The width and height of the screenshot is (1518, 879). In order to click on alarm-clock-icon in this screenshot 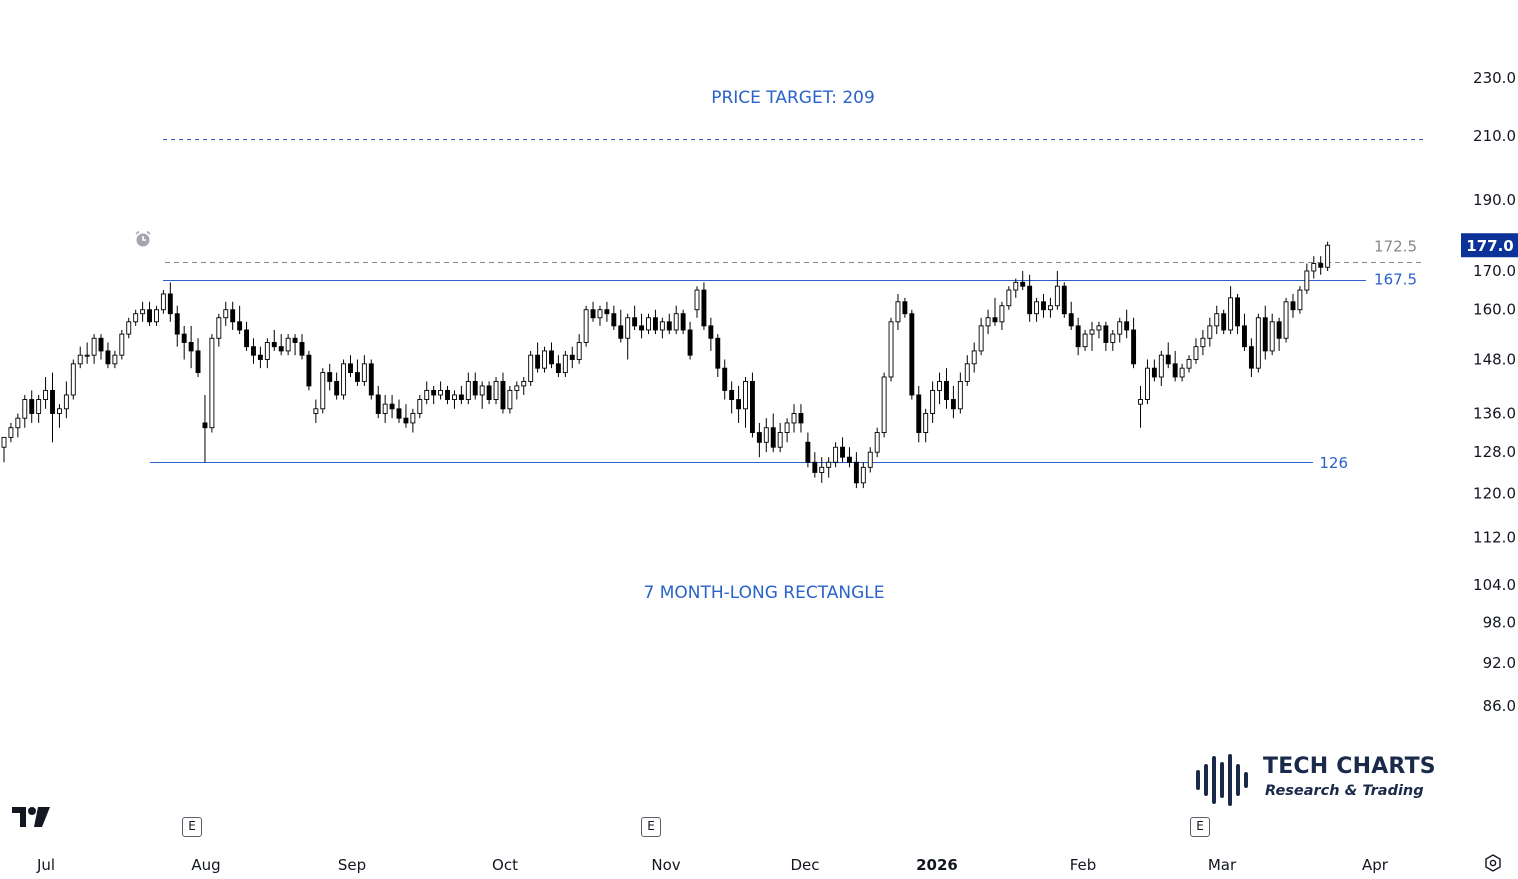, I will do `click(143, 239)`.